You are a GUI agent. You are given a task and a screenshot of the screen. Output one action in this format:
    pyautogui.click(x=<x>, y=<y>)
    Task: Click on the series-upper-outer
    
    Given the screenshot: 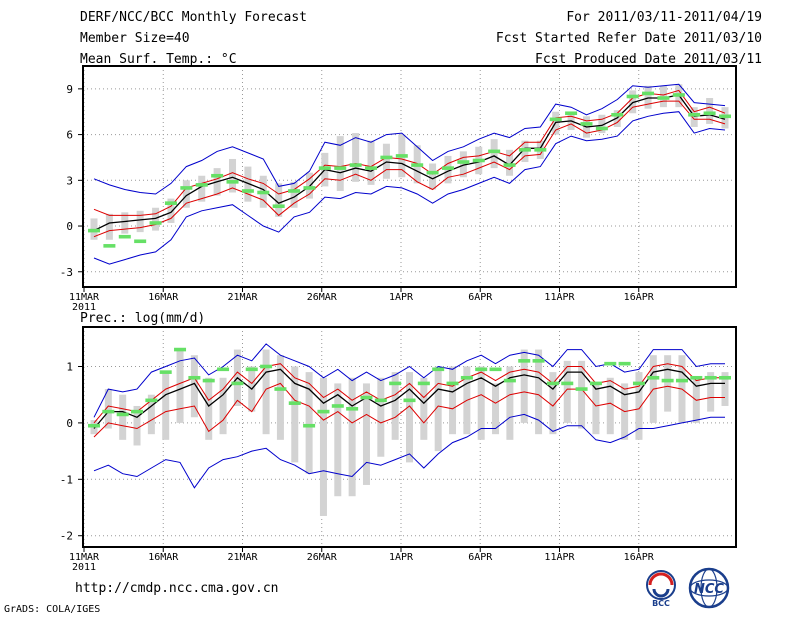 What is the action you would take?
    pyautogui.click(x=409, y=139)
    